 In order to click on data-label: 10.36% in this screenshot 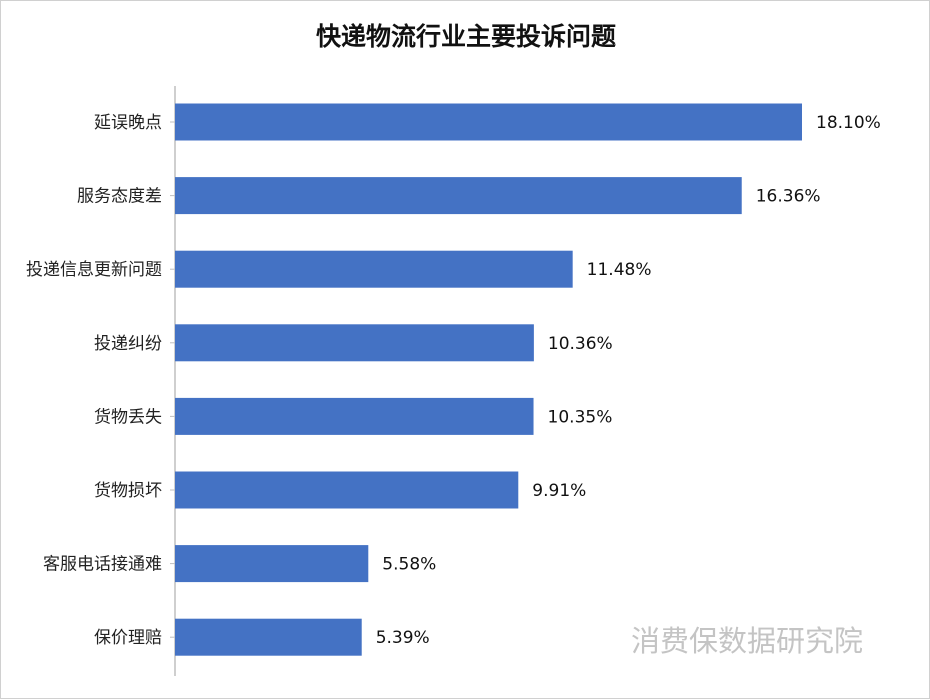, I will do `click(580, 344)`.